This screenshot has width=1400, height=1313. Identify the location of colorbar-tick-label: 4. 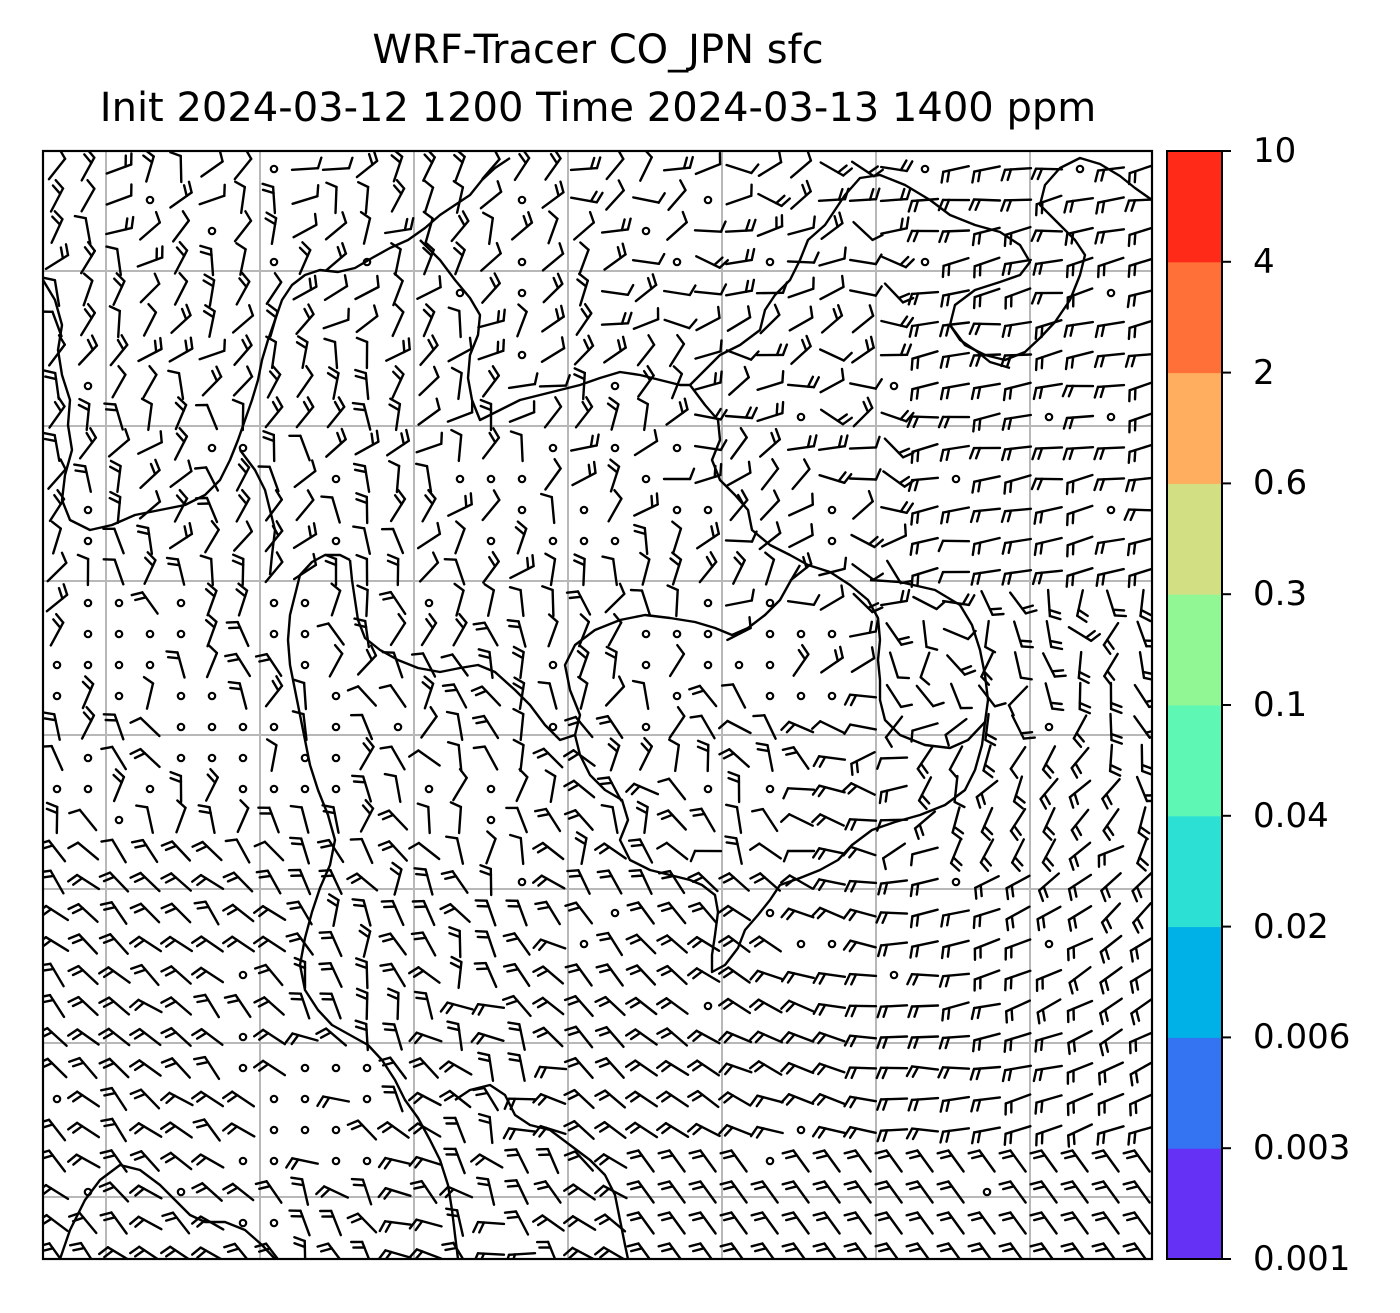
(1264, 261).